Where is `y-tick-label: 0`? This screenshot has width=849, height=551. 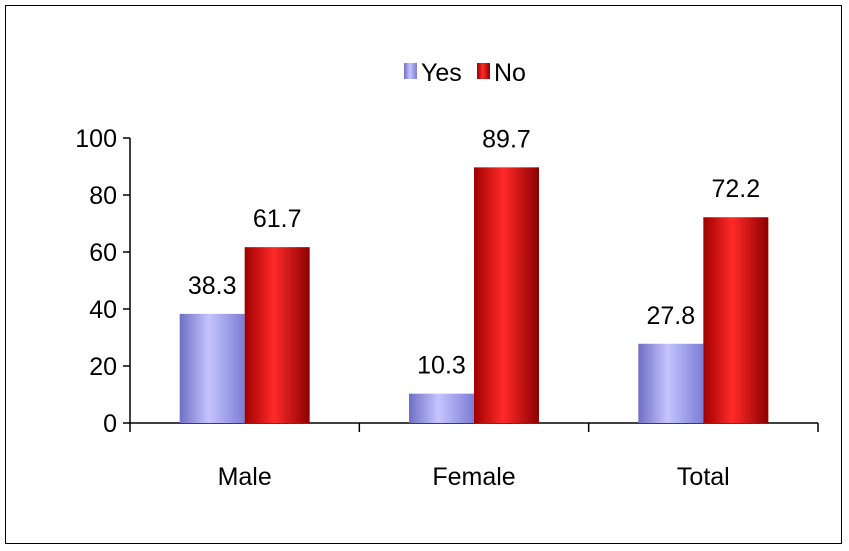
y-tick-label: 0 is located at coordinates (110, 424).